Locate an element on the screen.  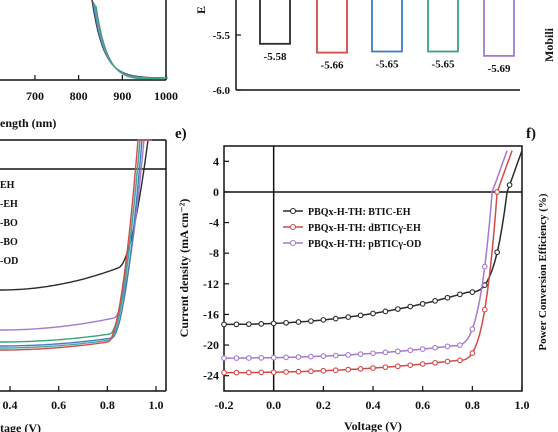
panel-b-ylabel: E is located at coordinates (201, 10).